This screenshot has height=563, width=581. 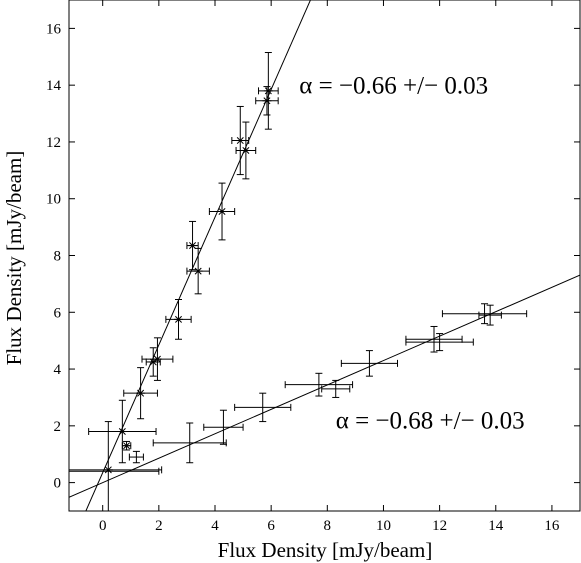 What do you see at coordinates (215, 526) in the screenshot?
I see `x-tick-label: 4` at bounding box center [215, 526].